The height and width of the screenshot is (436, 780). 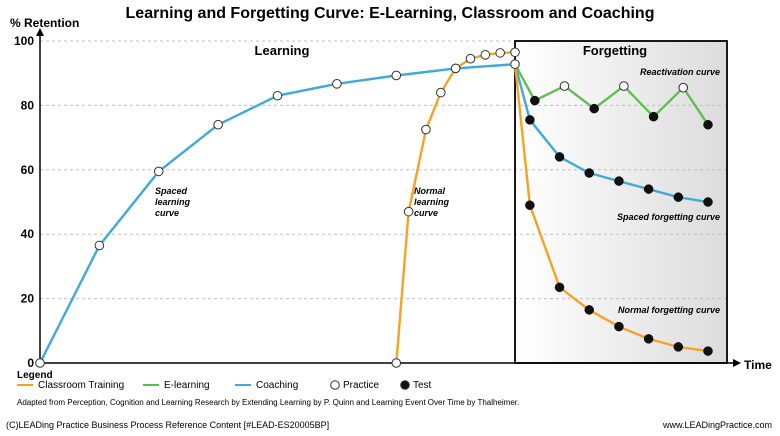 What do you see at coordinates (615, 50) in the screenshot?
I see `forgetting-region-label: Forgetting` at bounding box center [615, 50].